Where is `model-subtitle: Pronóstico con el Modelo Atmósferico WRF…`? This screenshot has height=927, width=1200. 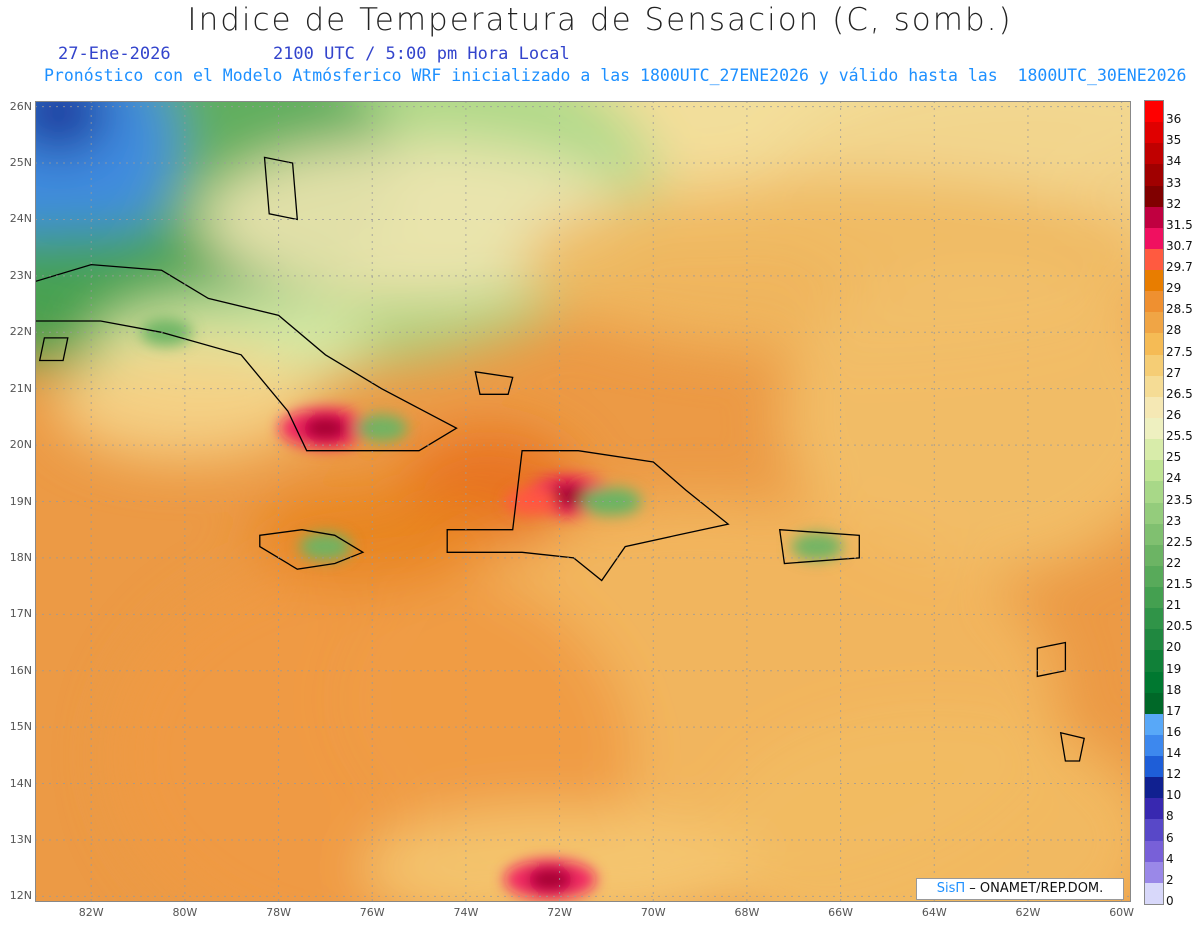
model-subtitle: Pronóstico con el Modelo Atmósferico WRF… is located at coordinates (615, 75).